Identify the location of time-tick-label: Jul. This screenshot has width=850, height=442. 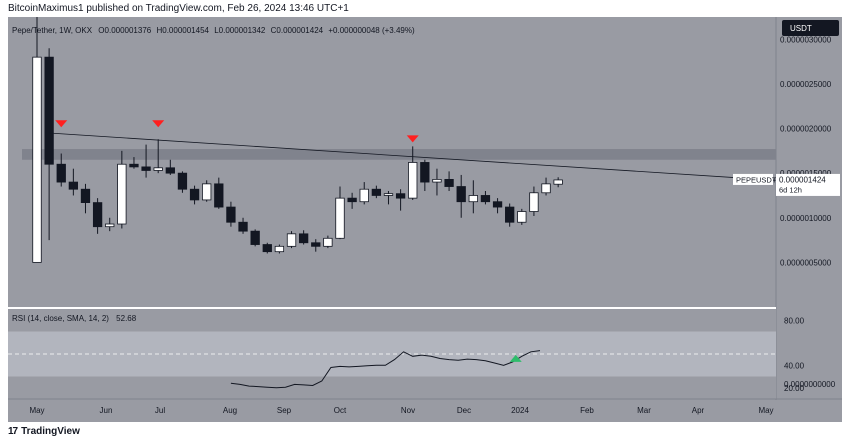
(160, 410).